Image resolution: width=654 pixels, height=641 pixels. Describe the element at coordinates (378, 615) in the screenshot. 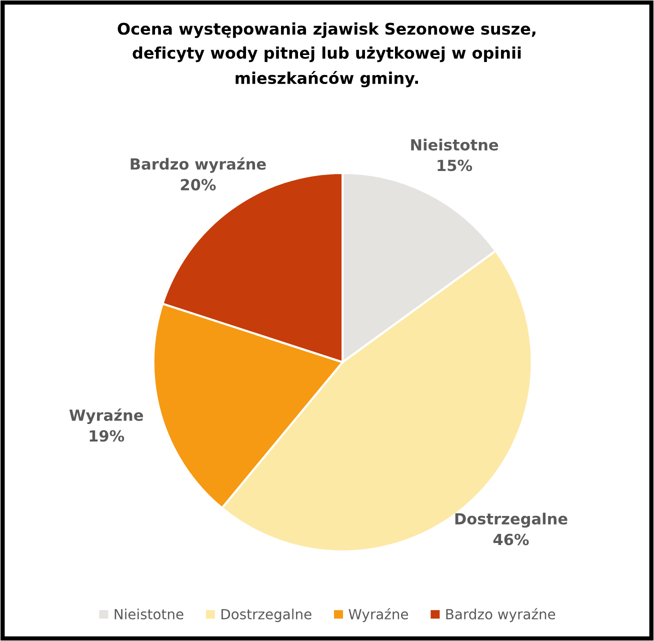

I see `legend-label: Wyraźne` at that location.